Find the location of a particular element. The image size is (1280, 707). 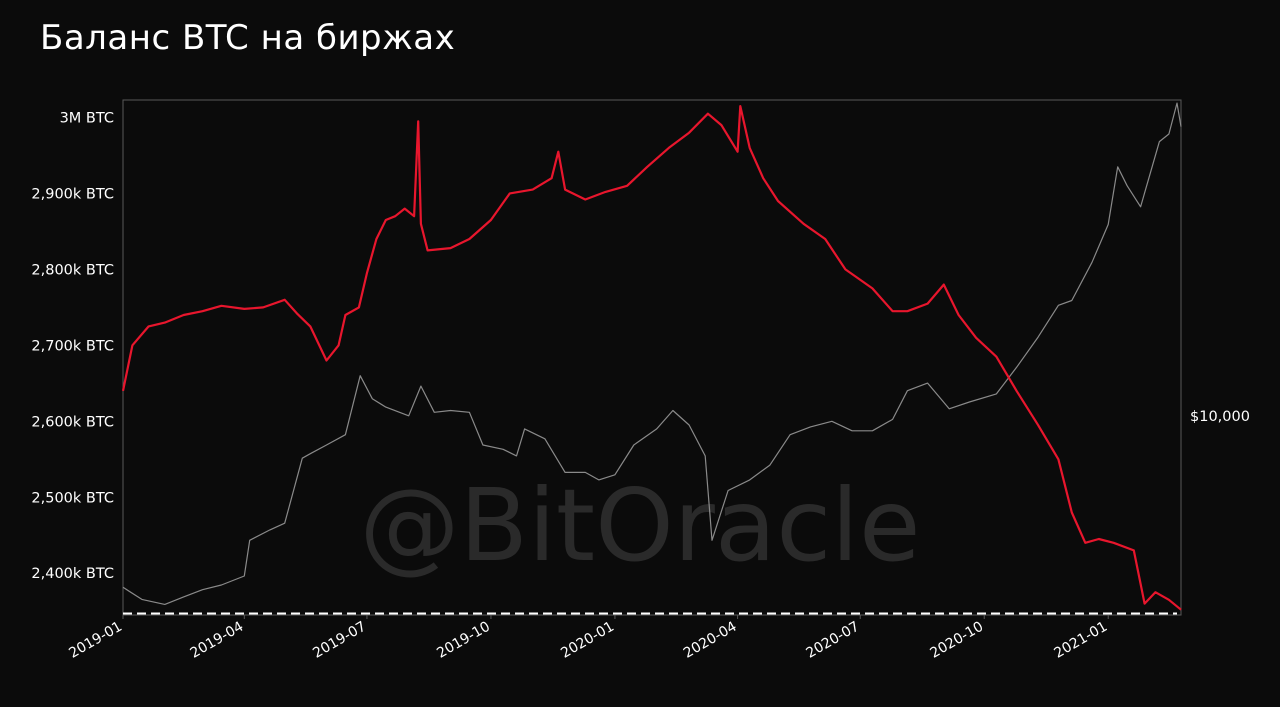

y-tick-label: 2,400k BTC is located at coordinates (72, 574).